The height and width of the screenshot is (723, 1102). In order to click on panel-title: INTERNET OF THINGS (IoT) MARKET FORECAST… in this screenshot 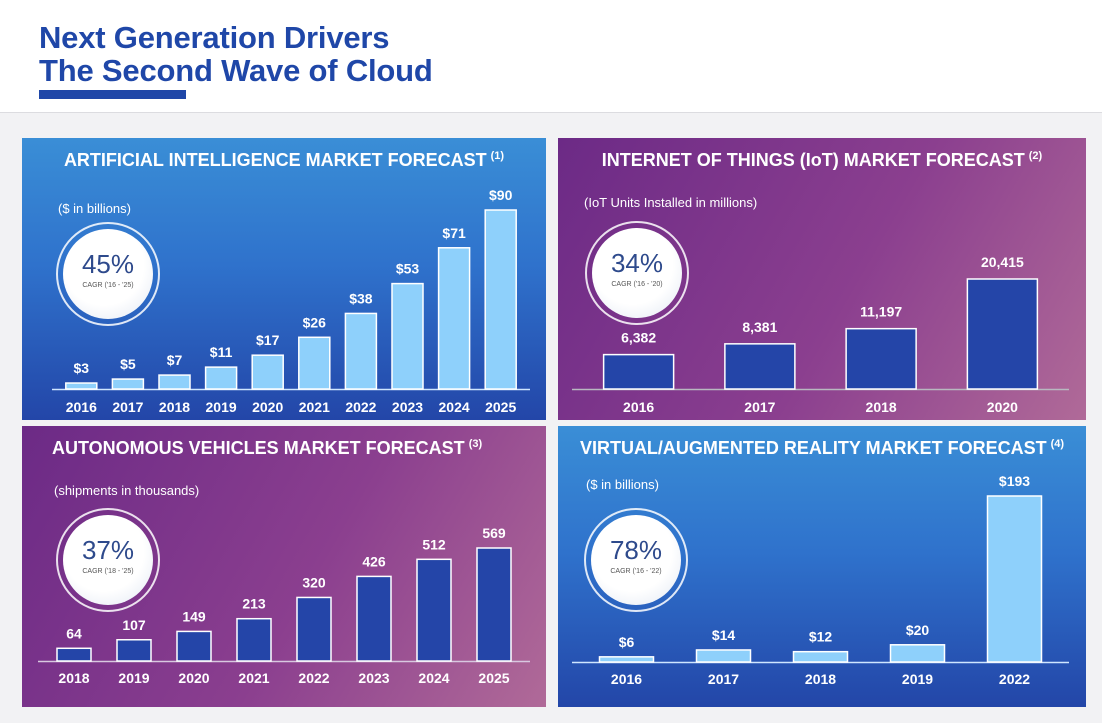, I will do `click(822, 160)`.